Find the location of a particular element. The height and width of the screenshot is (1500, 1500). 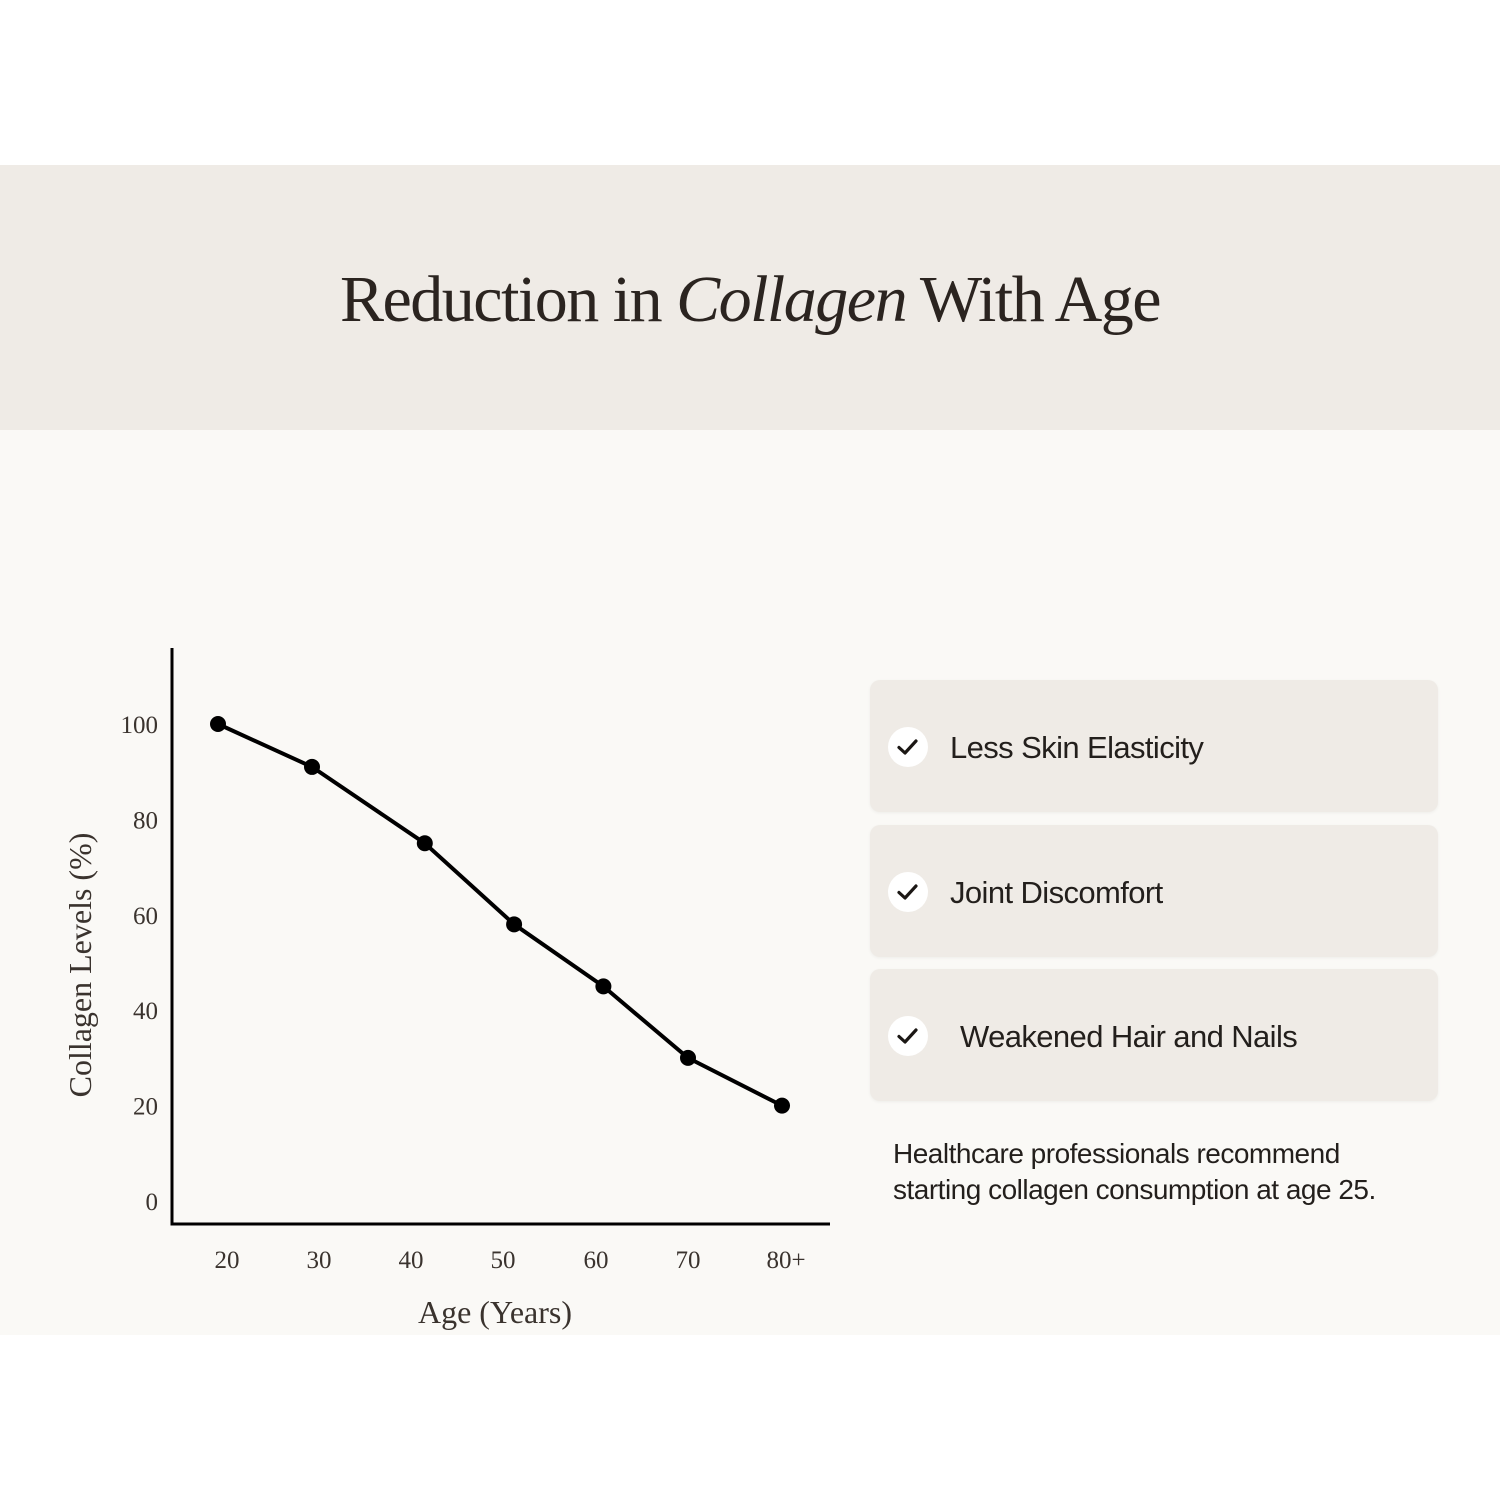

series-line is located at coordinates (500, 915).